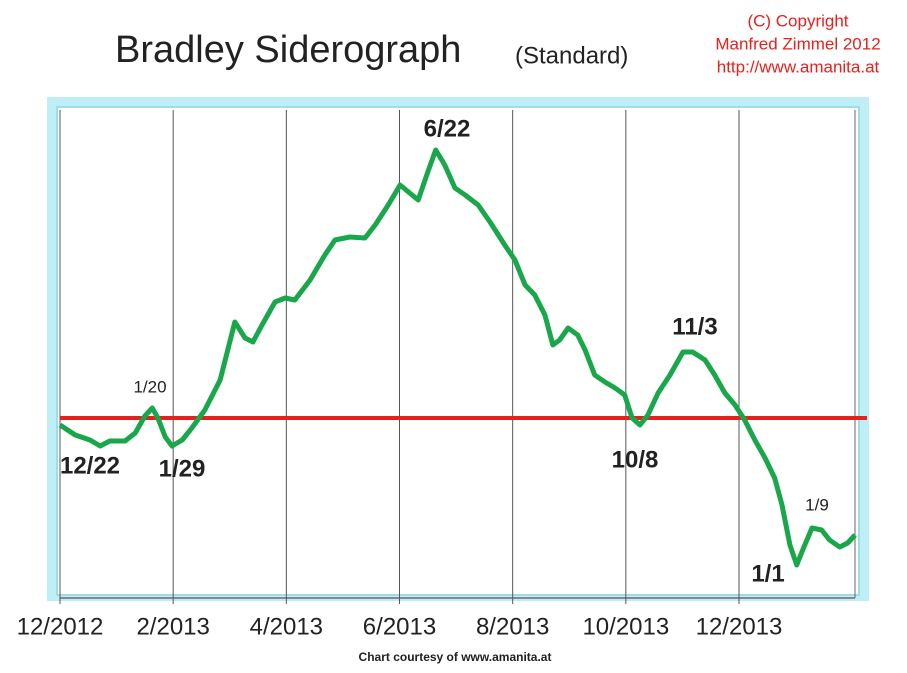 Image resolution: width=907 pixels, height=673 pixels. Describe the element at coordinates (767, 573) in the screenshot. I see `annotation: 1/1` at that location.